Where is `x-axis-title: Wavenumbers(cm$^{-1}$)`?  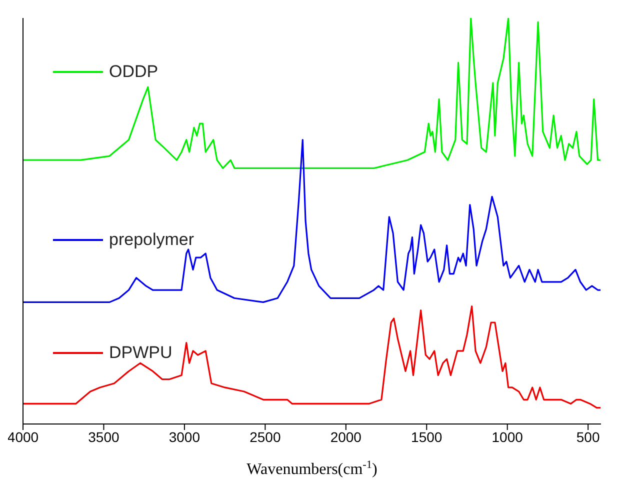 x-axis-title: Wavenumbers(cm$^{-1}$) is located at coordinates (312, 468).